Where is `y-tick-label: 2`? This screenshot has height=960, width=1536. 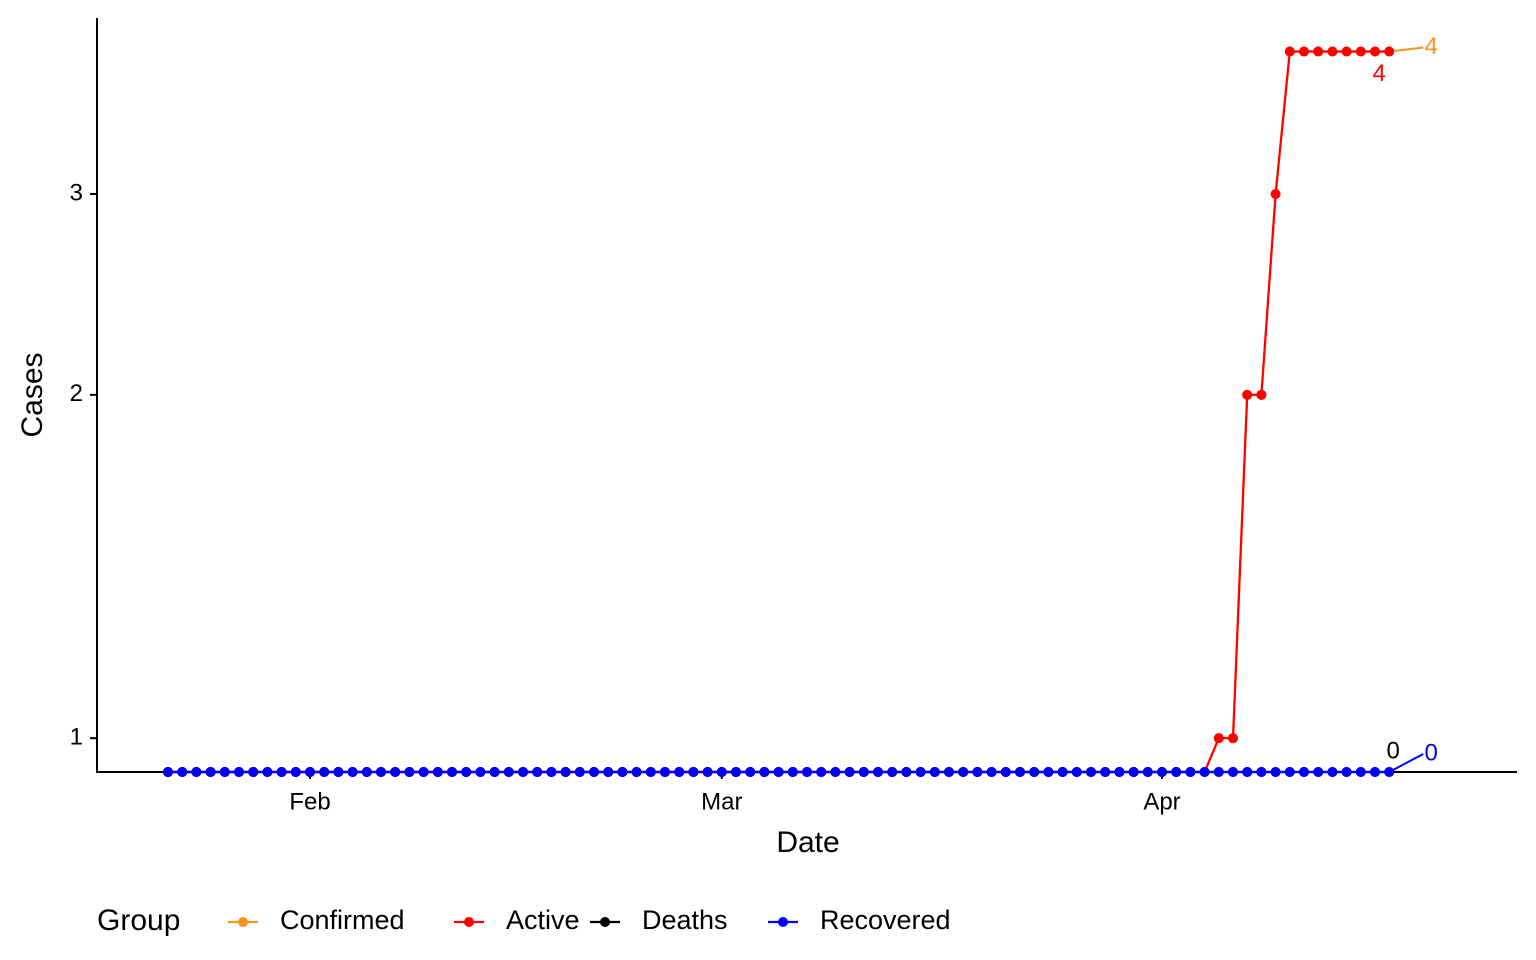 y-tick-label: 2 is located at coordinates (76, 393).